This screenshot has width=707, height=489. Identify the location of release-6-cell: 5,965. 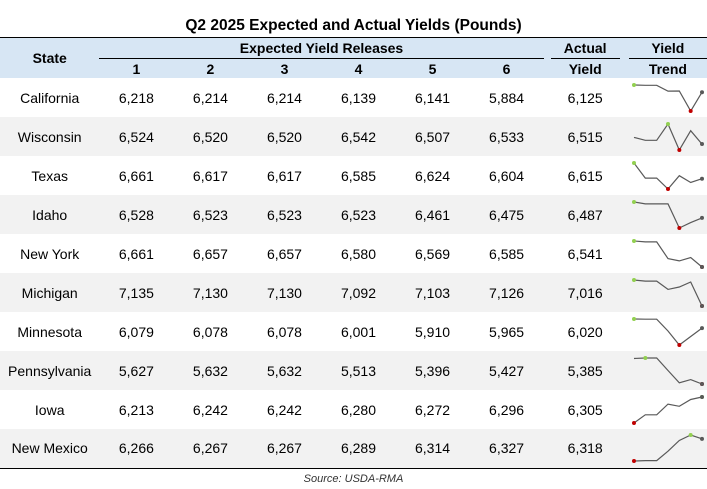
(507, 331).